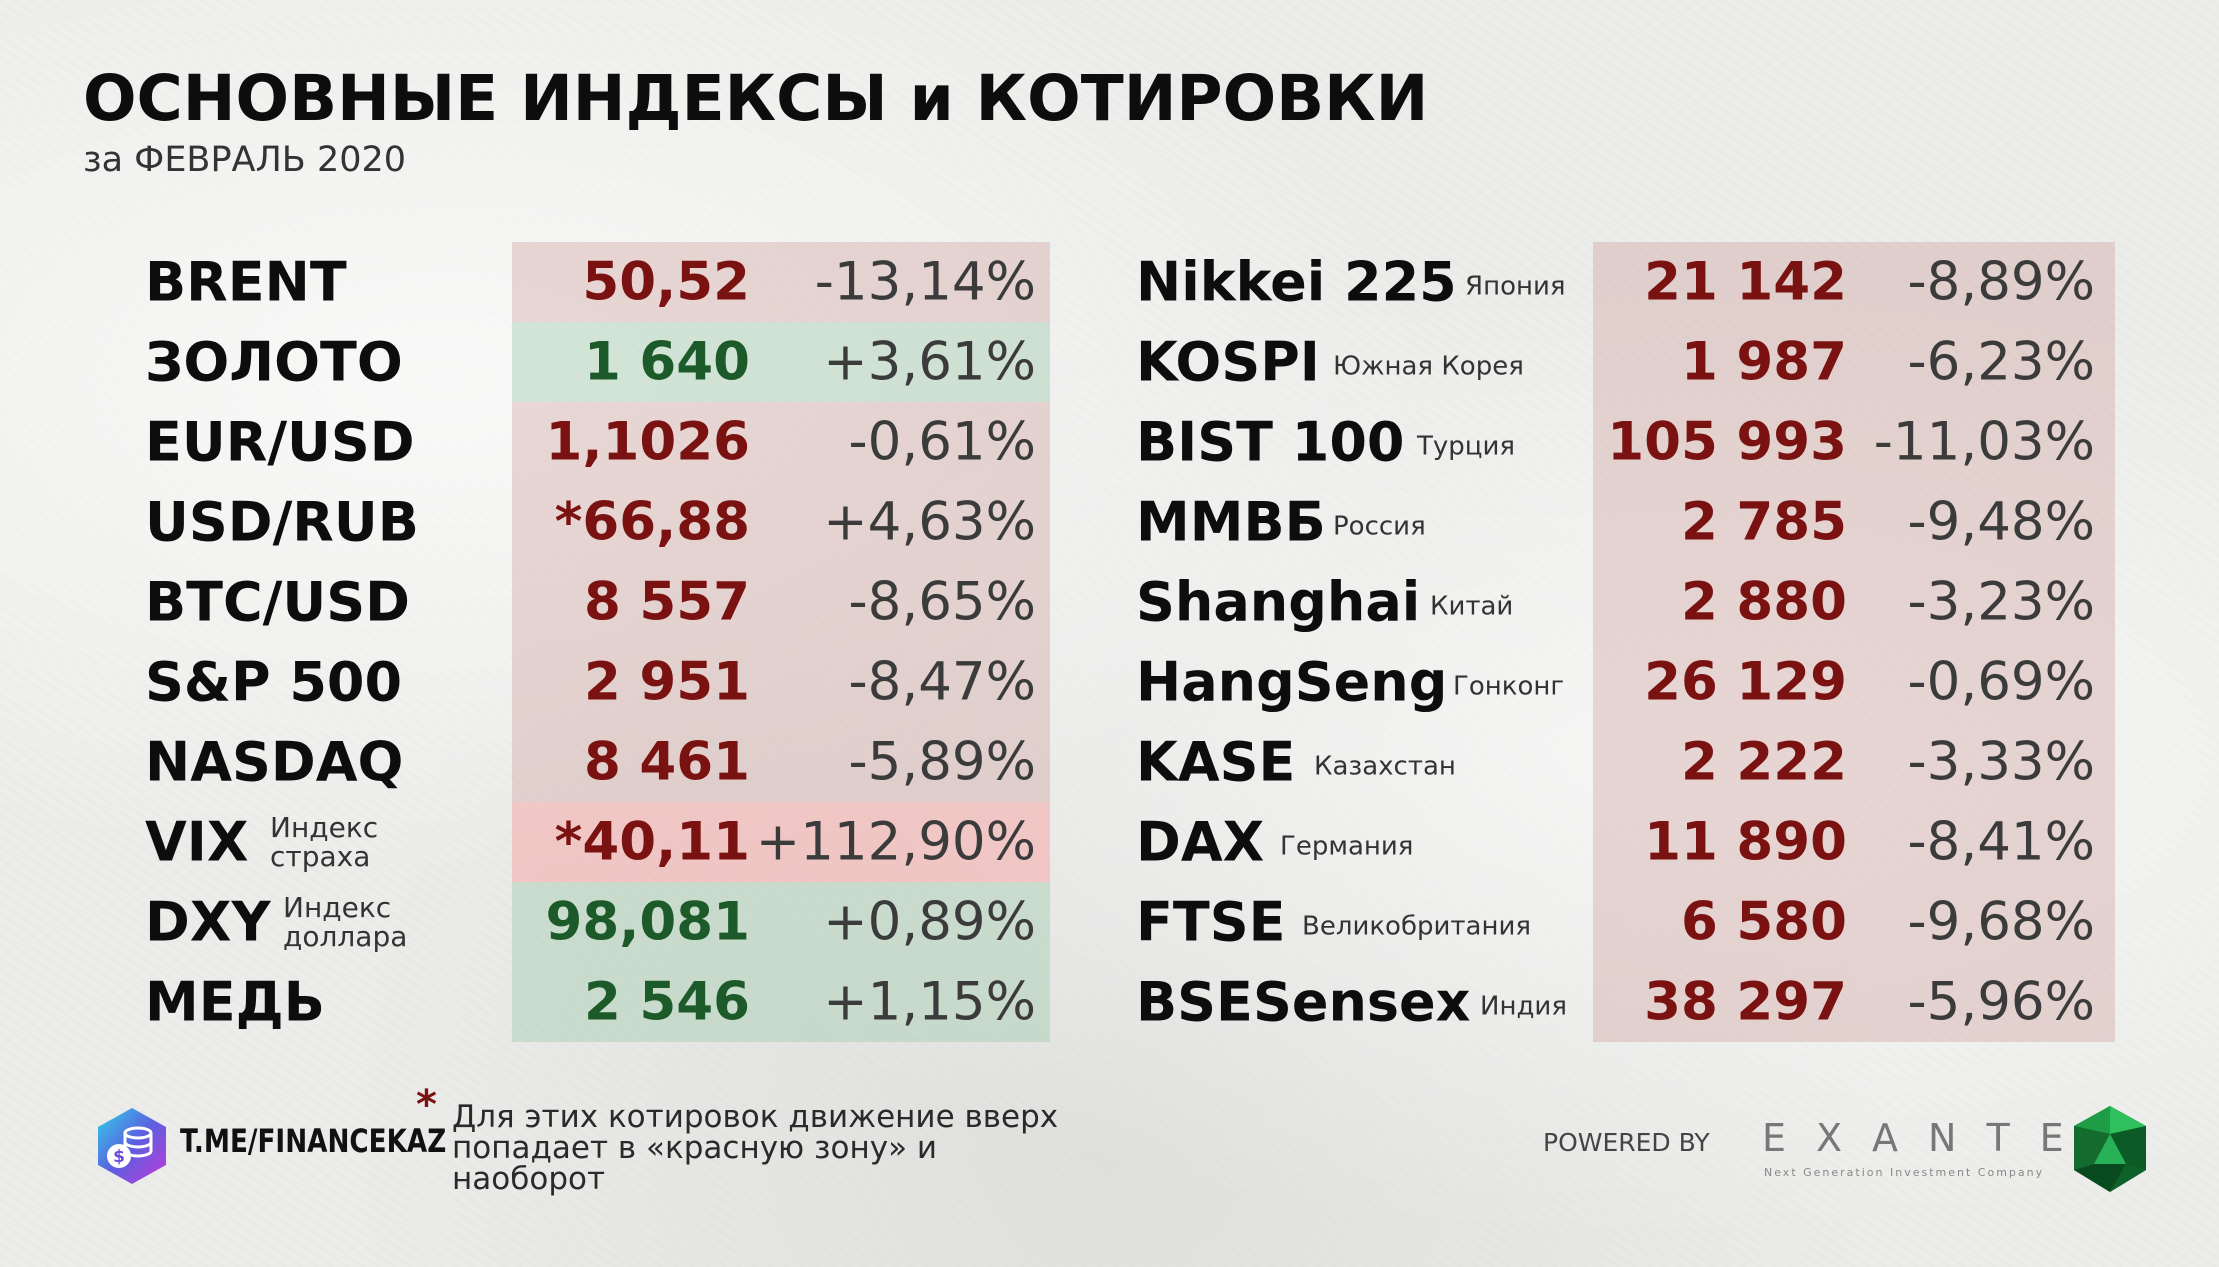  I want to click on index-country: Казахстан, so click(1385, 766).